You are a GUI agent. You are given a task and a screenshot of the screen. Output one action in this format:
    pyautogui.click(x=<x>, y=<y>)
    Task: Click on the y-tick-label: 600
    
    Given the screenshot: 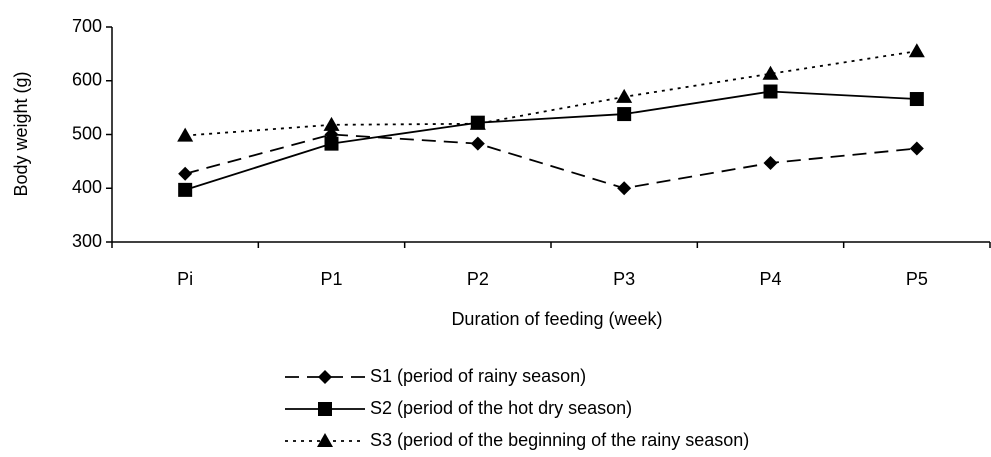 What is the action you would take?
    pyautogui.click(x=87, y=80)
    